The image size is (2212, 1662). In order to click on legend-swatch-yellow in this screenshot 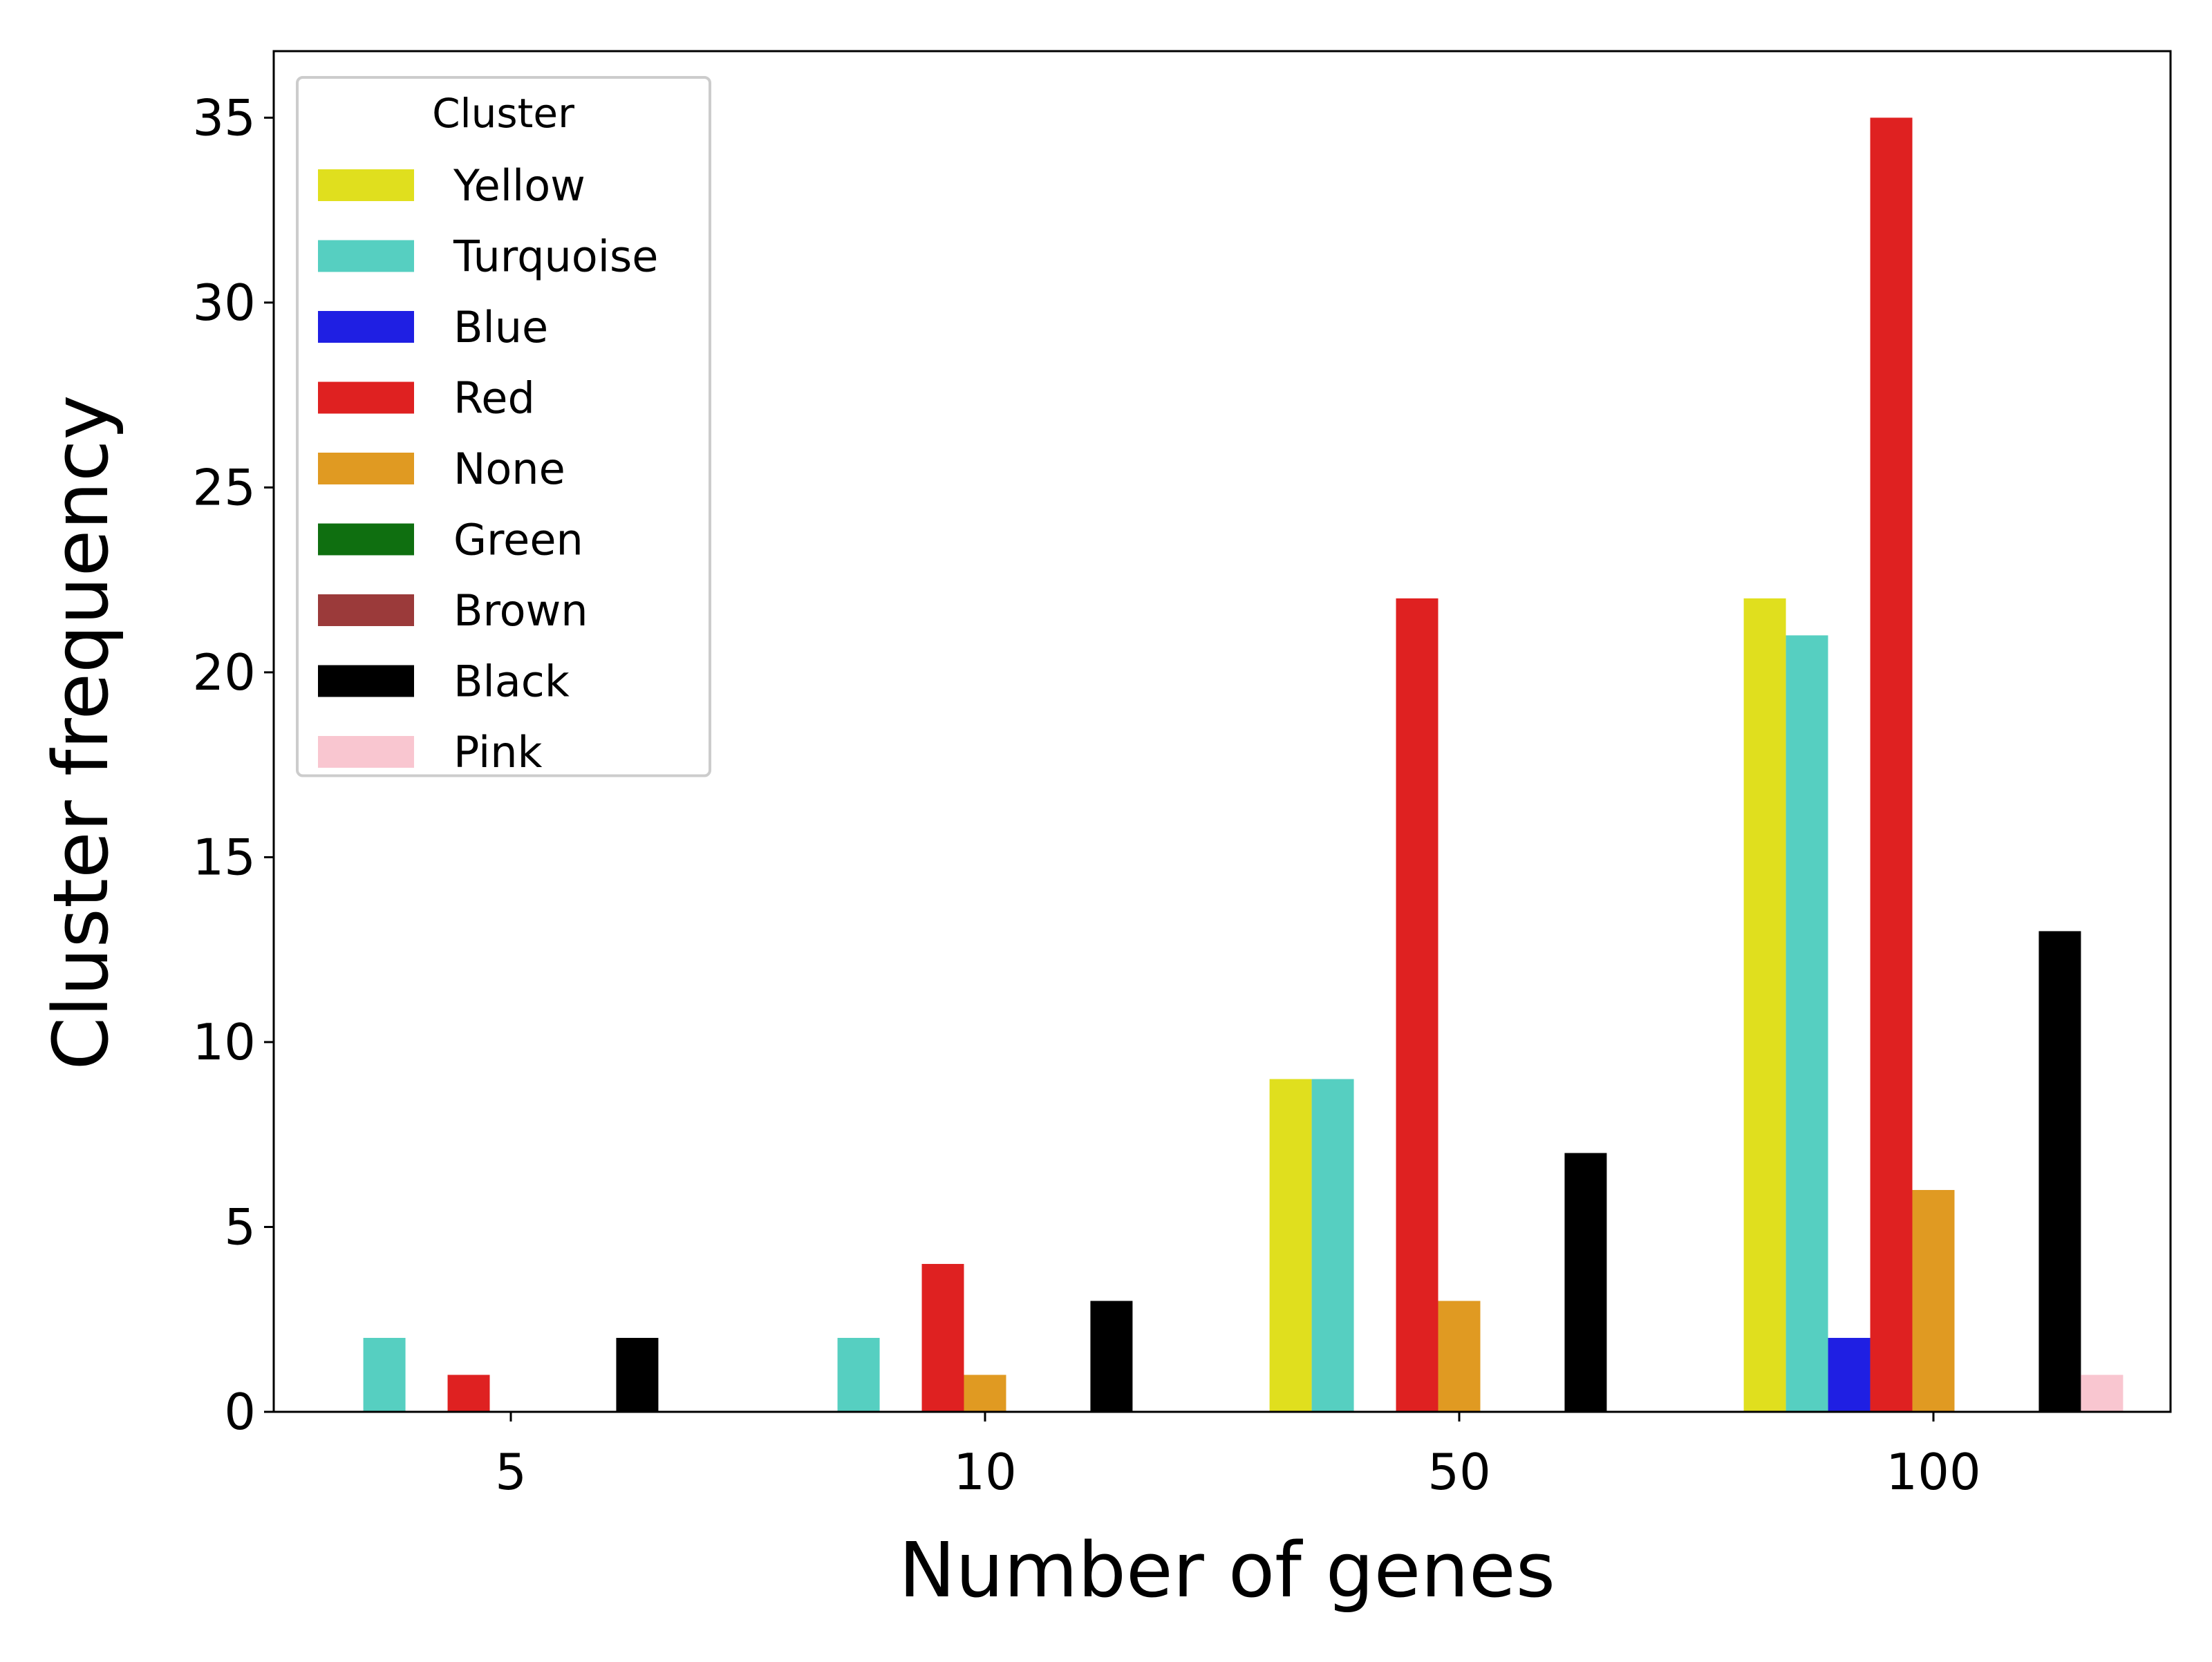, I will do `click(366, 185)`.